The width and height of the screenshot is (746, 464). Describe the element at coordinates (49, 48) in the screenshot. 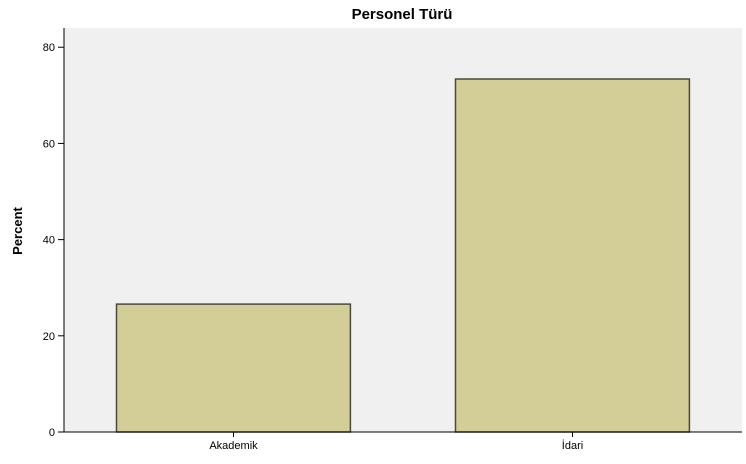

I see `y-tick-label-5: 80` at that location.